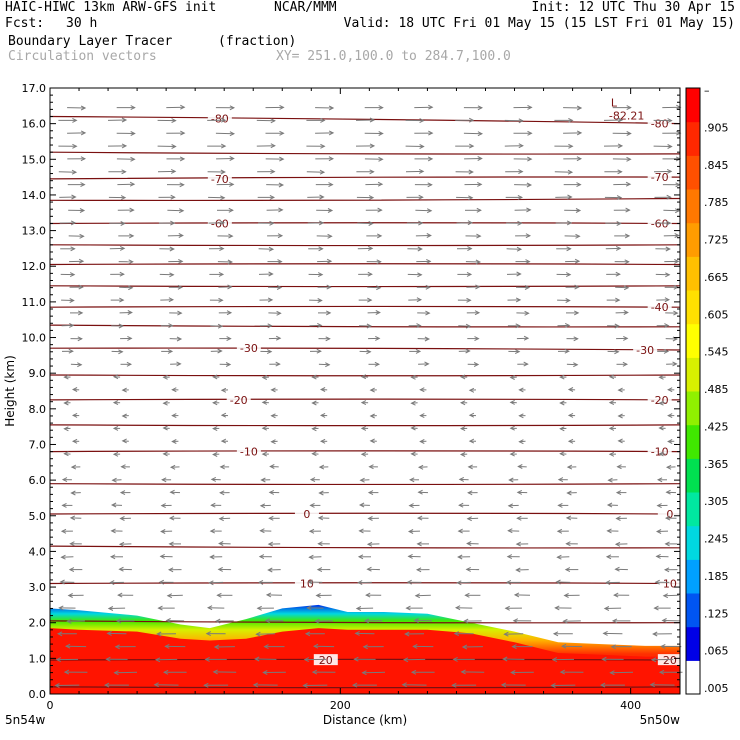  I want to click on contour-line, so click(365, 622).